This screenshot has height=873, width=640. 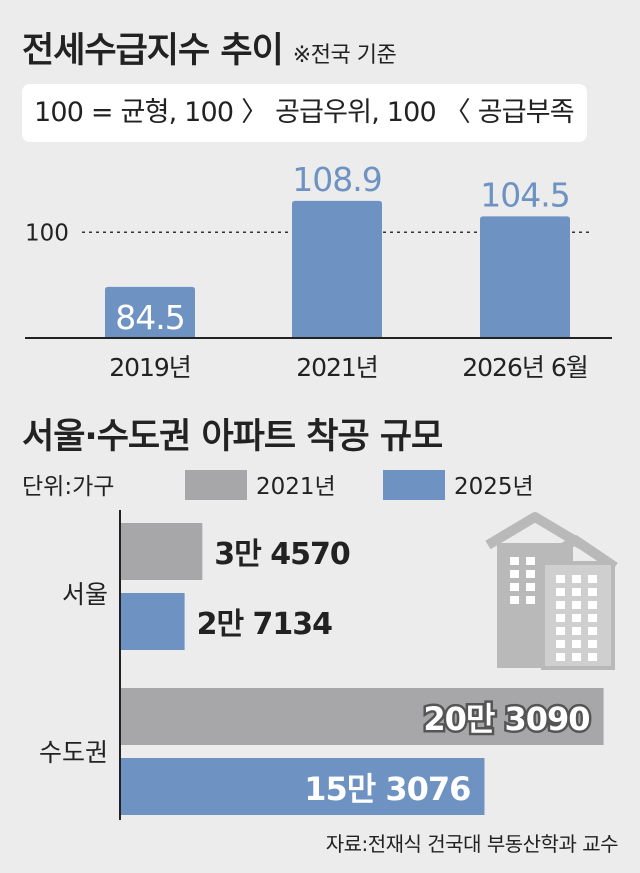 I want to click on legend-swatch-2025, so click(x=414, y=485).